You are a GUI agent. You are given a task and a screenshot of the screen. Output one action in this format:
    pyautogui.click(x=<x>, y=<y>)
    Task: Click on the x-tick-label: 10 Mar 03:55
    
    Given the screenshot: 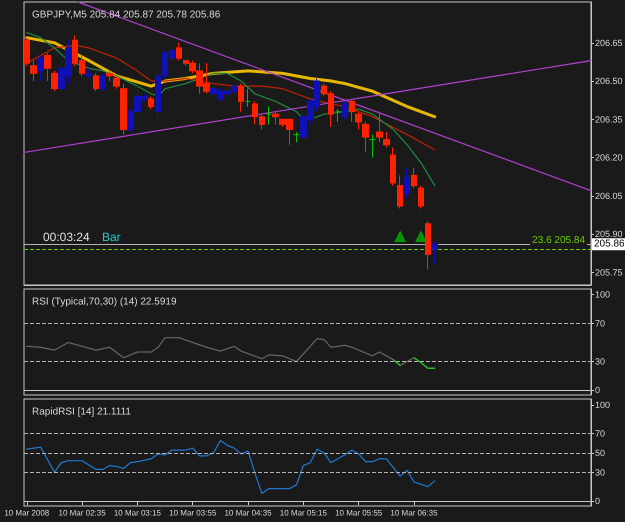 What is the action you would take?
    pyautogui.click(x=193, y=513)
    